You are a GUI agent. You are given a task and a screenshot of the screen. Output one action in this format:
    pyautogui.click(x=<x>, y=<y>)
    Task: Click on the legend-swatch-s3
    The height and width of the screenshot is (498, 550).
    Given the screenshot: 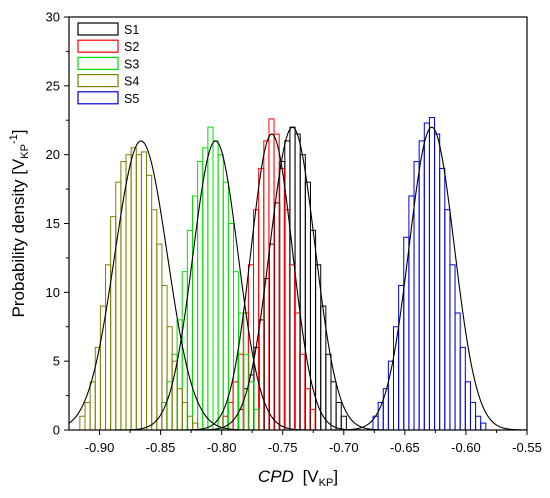 What is the action you would take?
    pyautogui.click(x=98, y=63)
    